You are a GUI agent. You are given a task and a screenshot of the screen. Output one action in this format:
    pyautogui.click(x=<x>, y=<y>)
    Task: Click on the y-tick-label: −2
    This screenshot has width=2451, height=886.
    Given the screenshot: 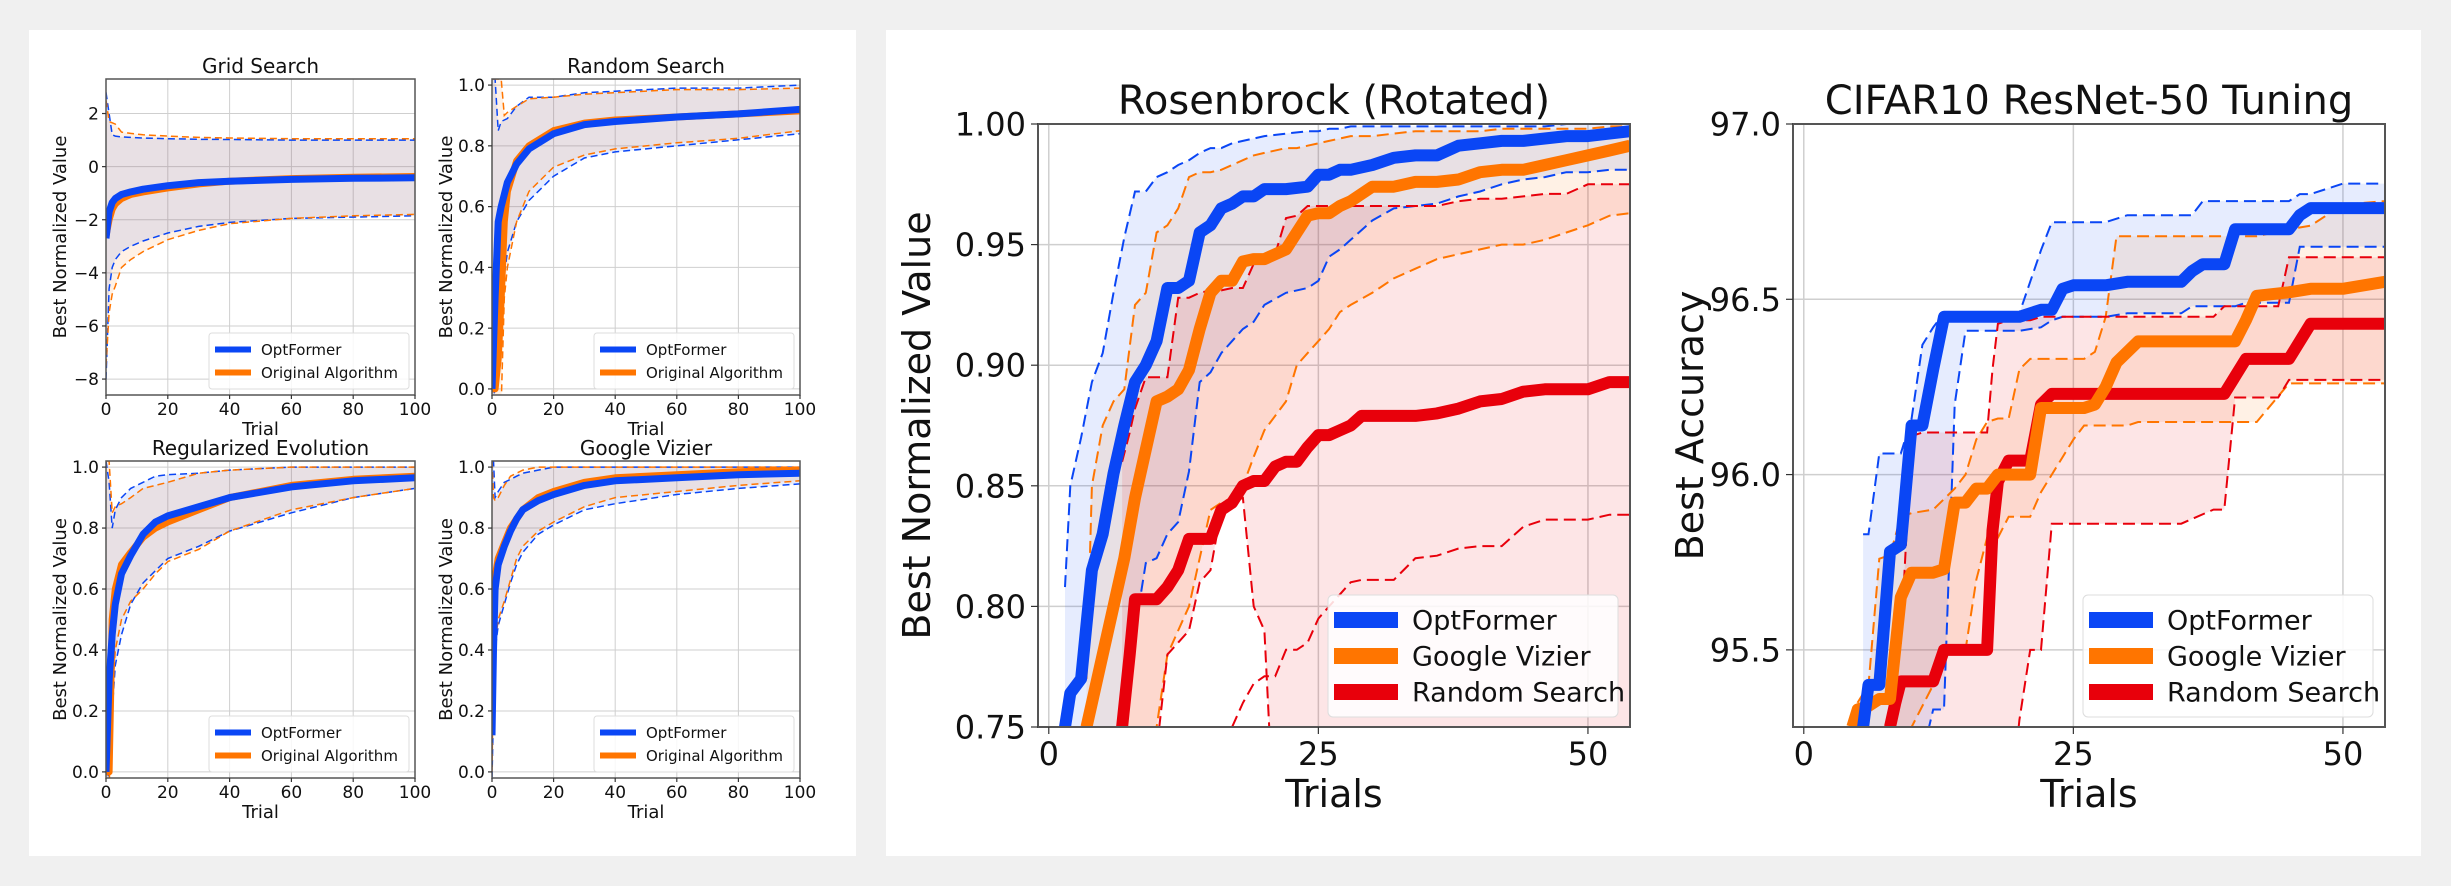 What is the action you would take?
    pyautogui.click(x=86, y=221)
    